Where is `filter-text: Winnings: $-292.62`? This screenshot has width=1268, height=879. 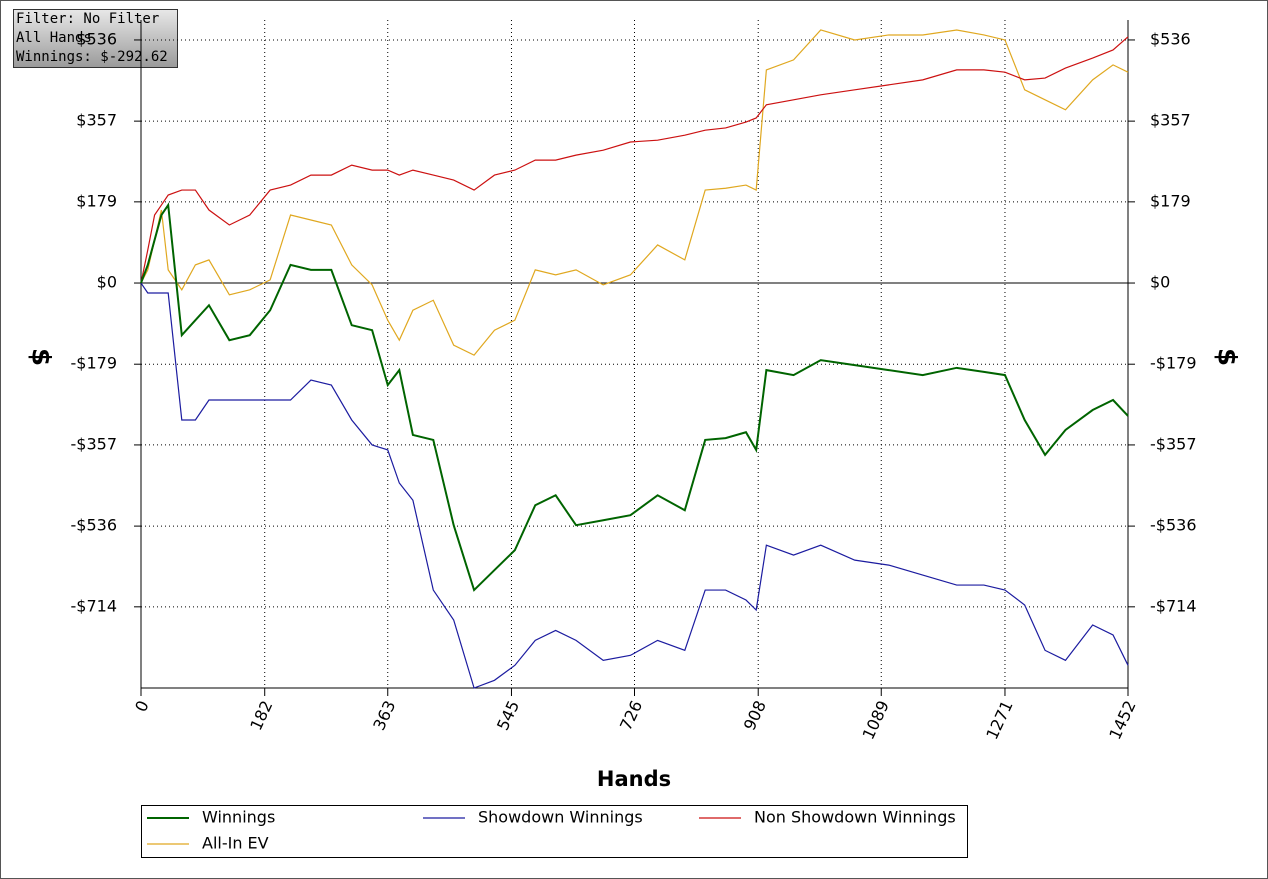 filter-text: Winnings: $-292.62 is located at coordinates (92, 57).